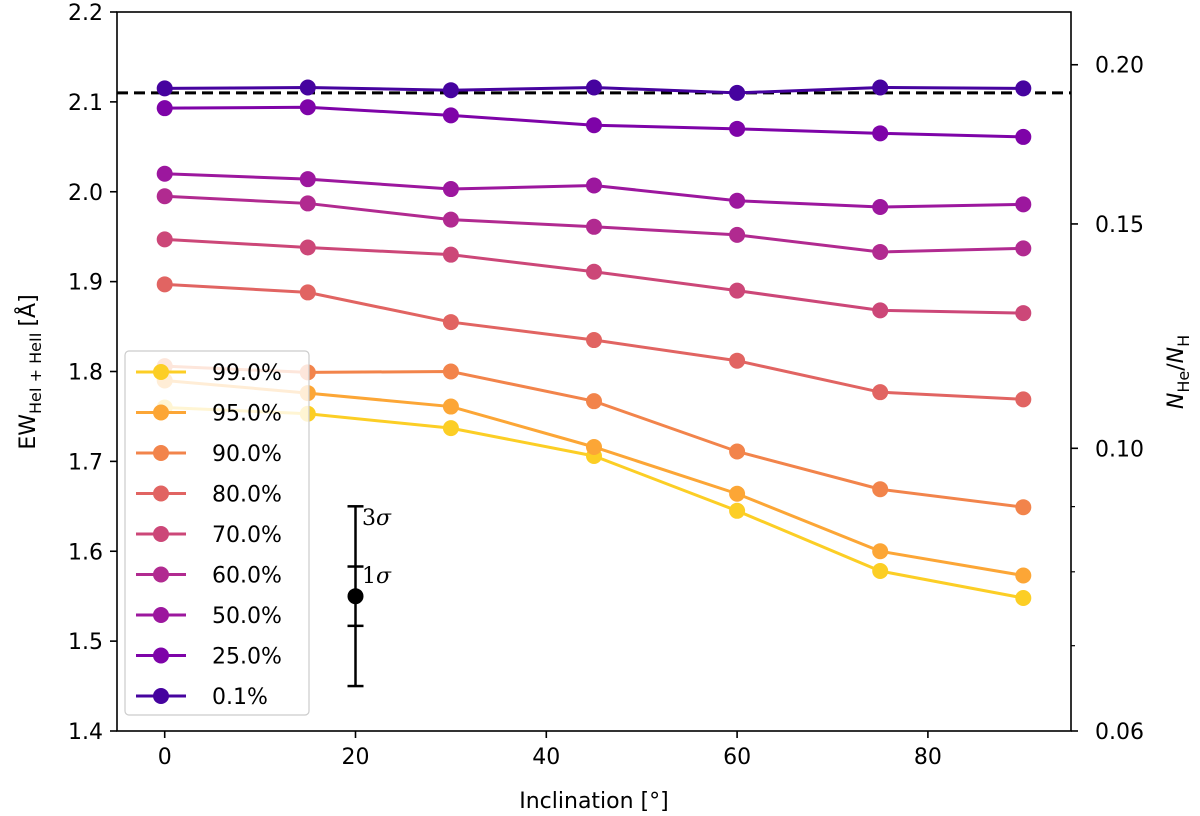  What do you see at coordinates (85, 373) in the screenshot?
I see `y-tick-label: 1.8` at bounding box center [85, 373].